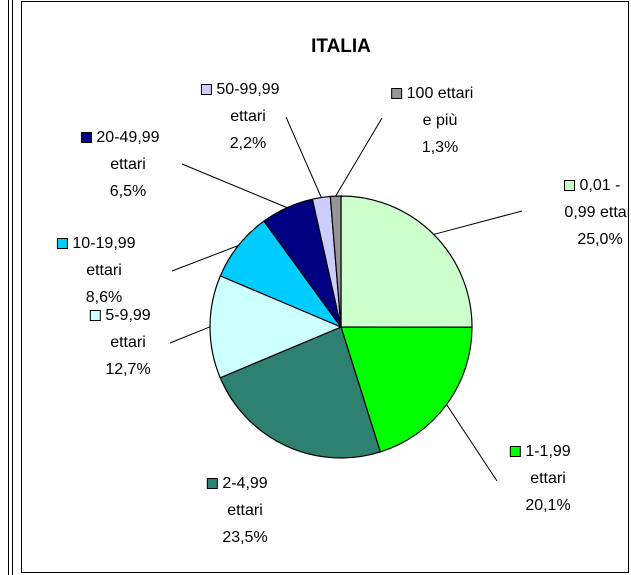 The width and height of the screenshot is (631, 575). Describe the element at coordinates (127, 329) in the screenshot. I see `slice-label: 5-9,99 ettari` at that location.